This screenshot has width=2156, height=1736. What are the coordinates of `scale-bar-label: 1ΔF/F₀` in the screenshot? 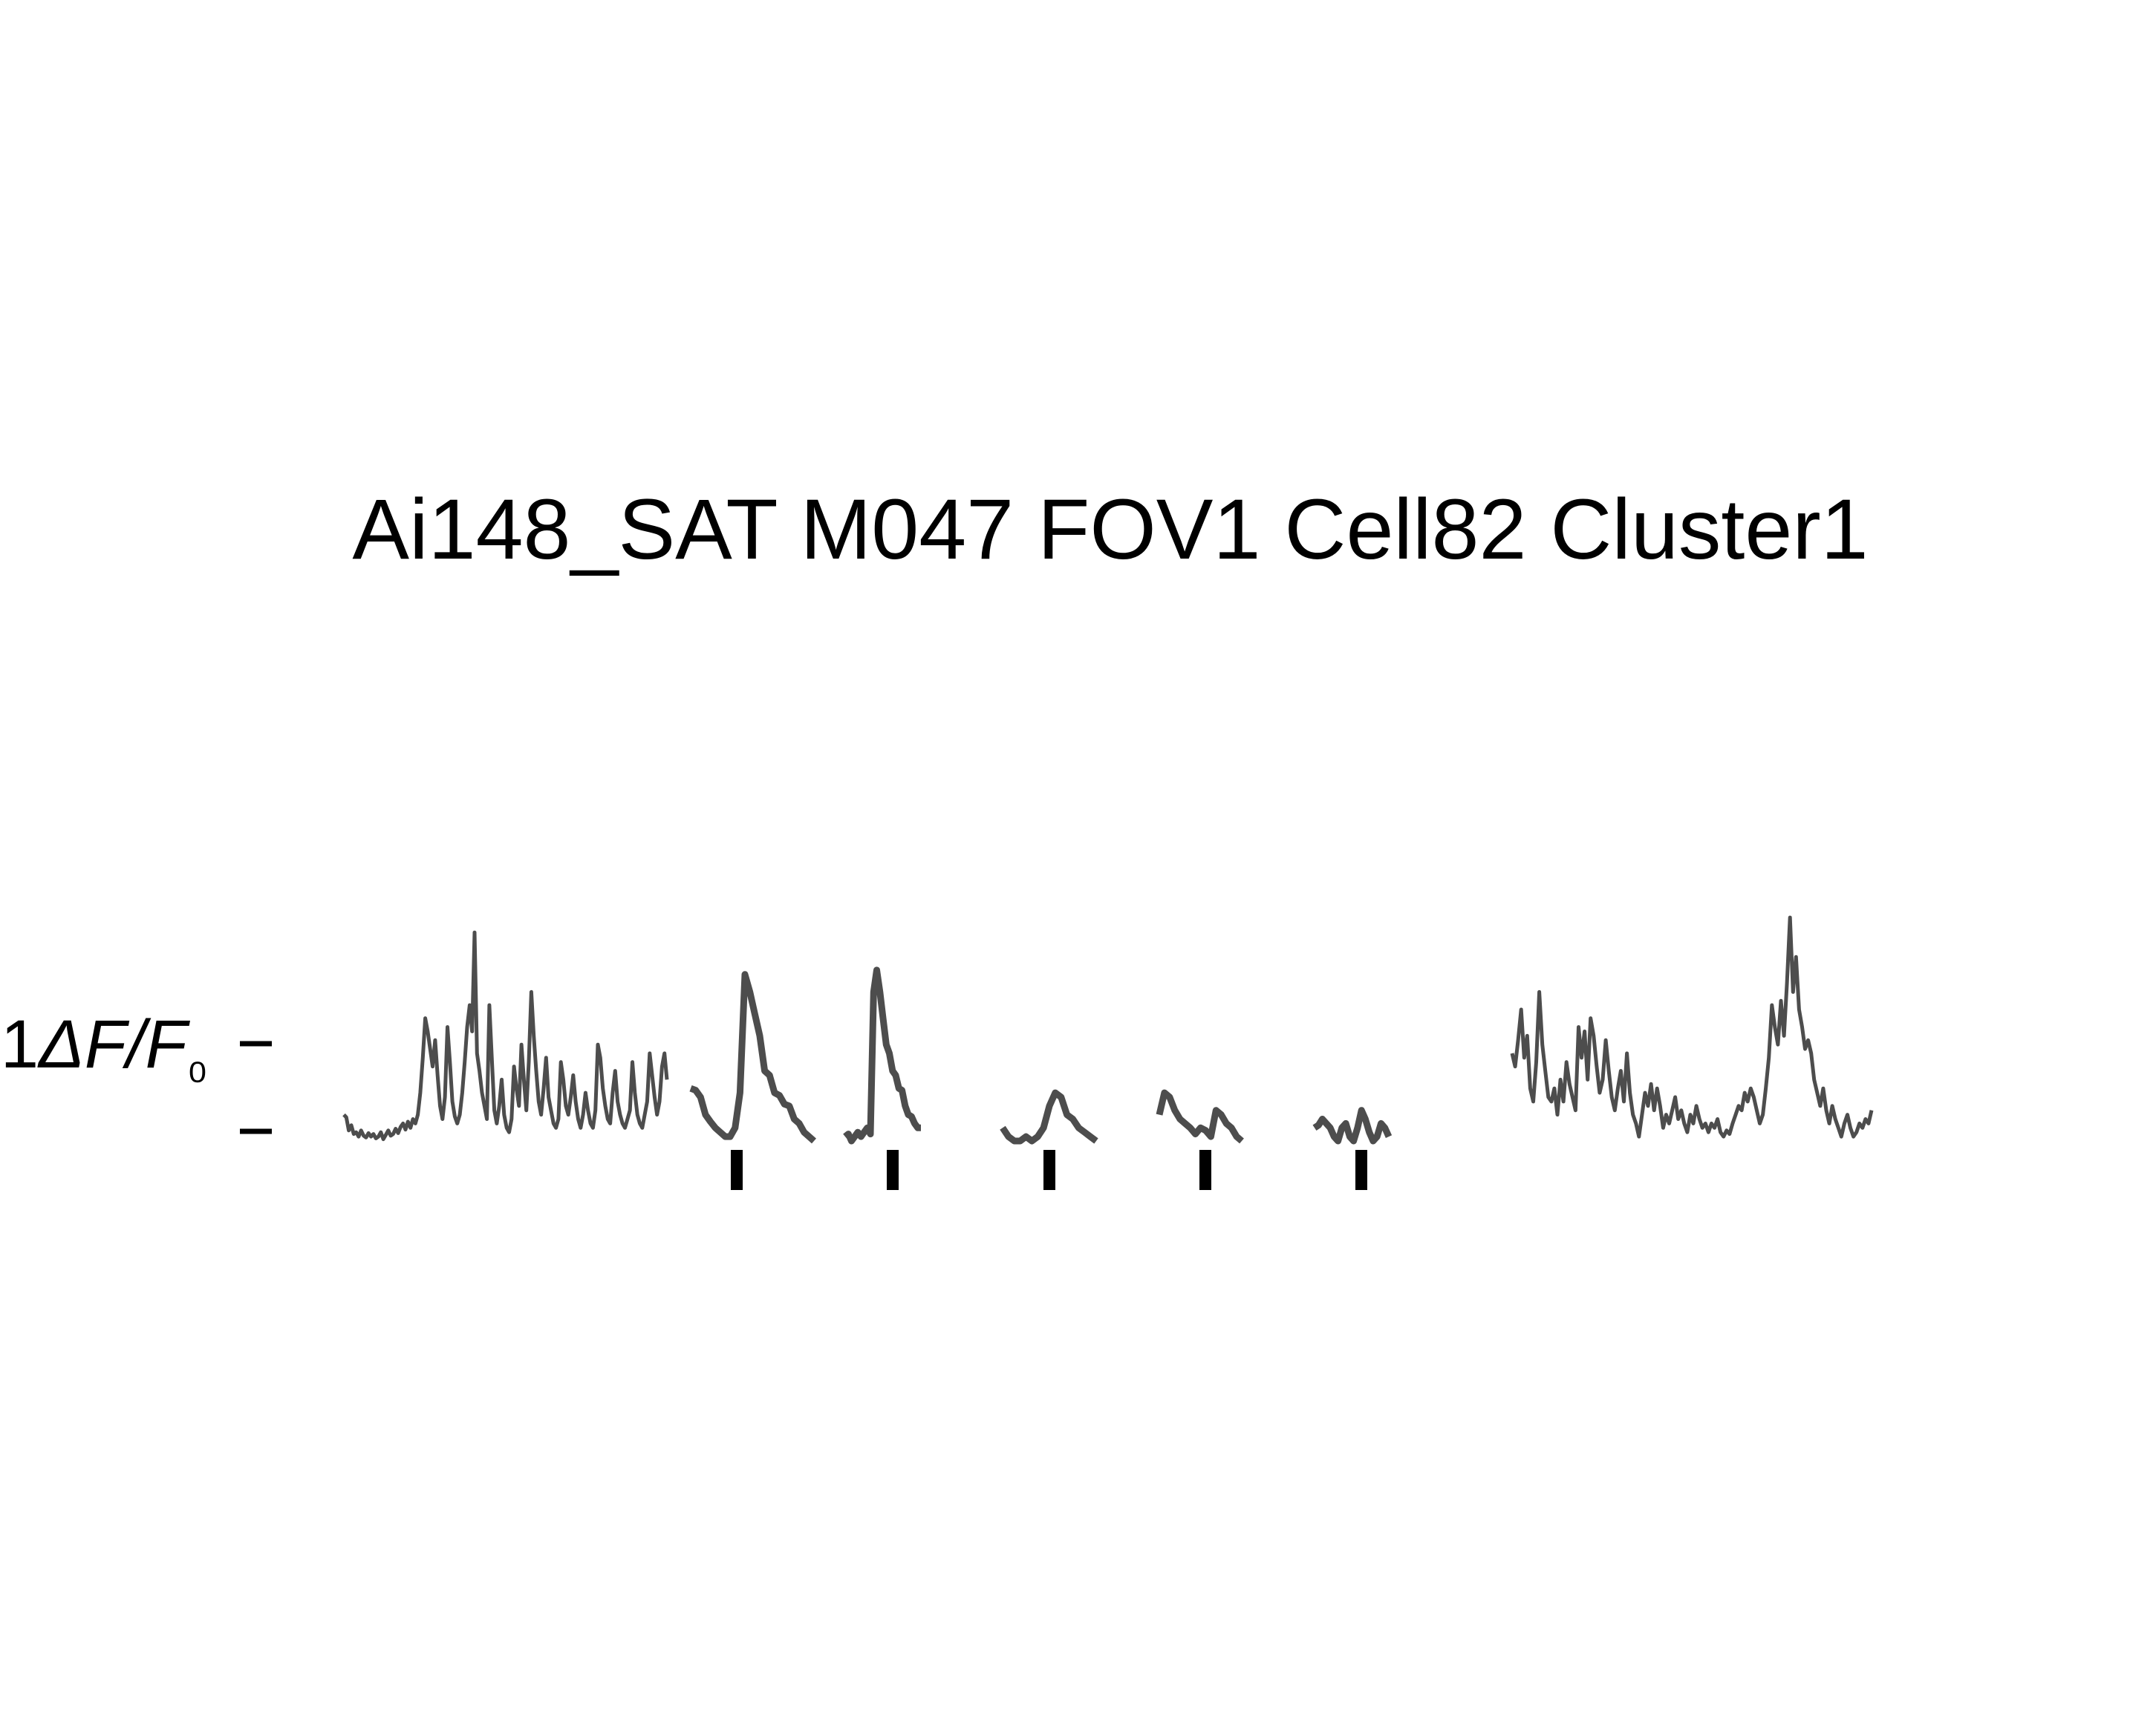 It's located at (104, 1048).